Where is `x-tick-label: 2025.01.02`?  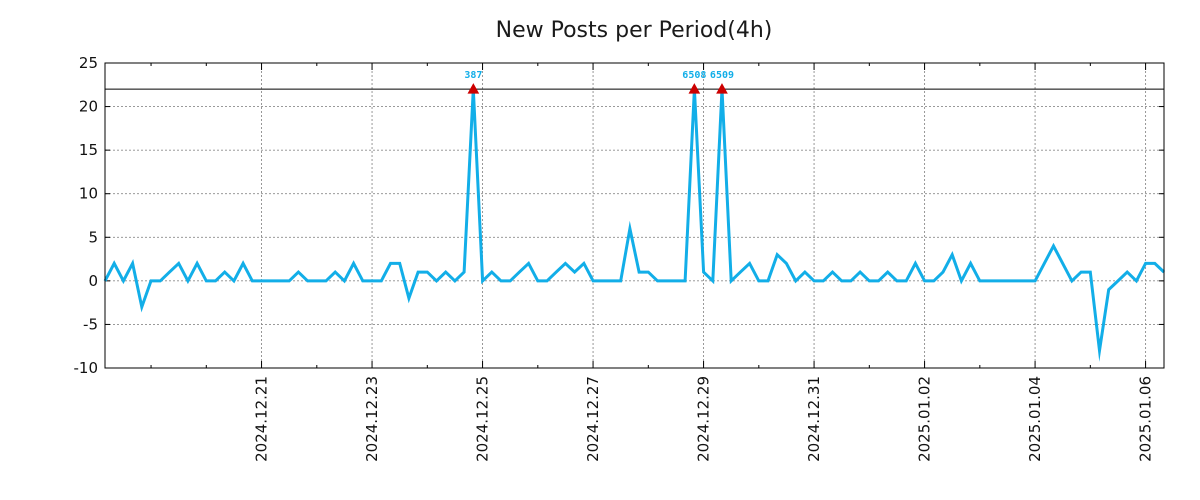 x-tick-label: 2025.01.02 is located at coordinates (925, 419).